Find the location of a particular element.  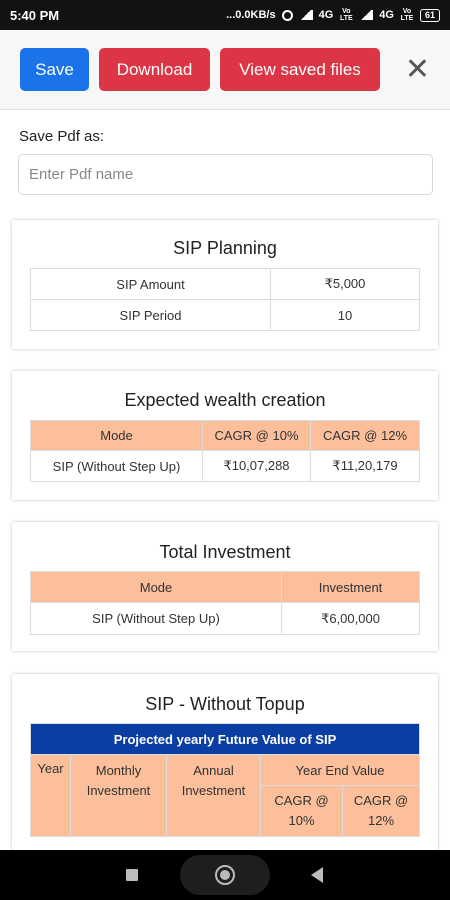

sip-period-value: 10 is located at coordinates (345, 315).